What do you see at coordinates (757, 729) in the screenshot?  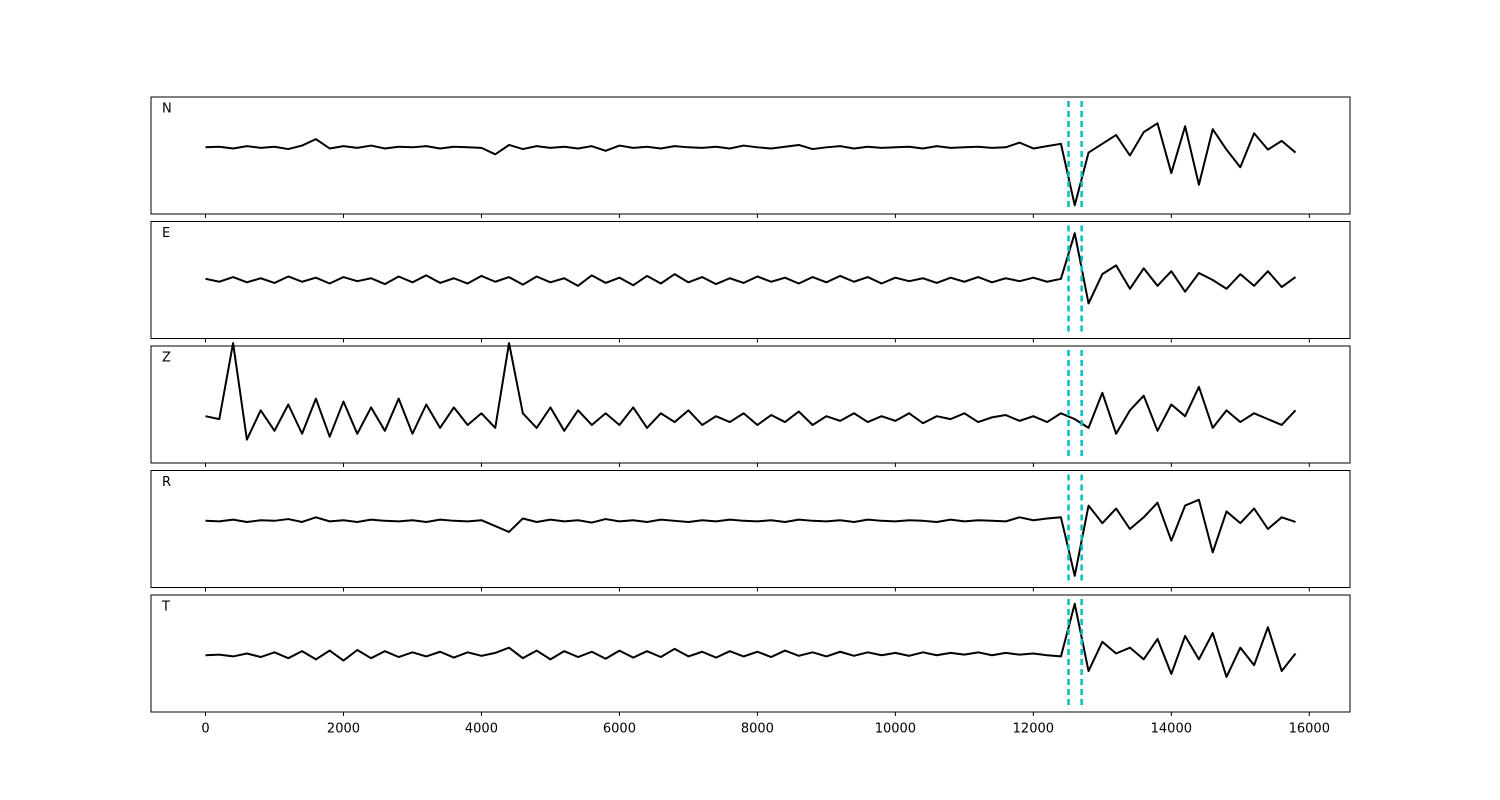 I see `x-tick-label: 8000` at bounding box center [757, 729].